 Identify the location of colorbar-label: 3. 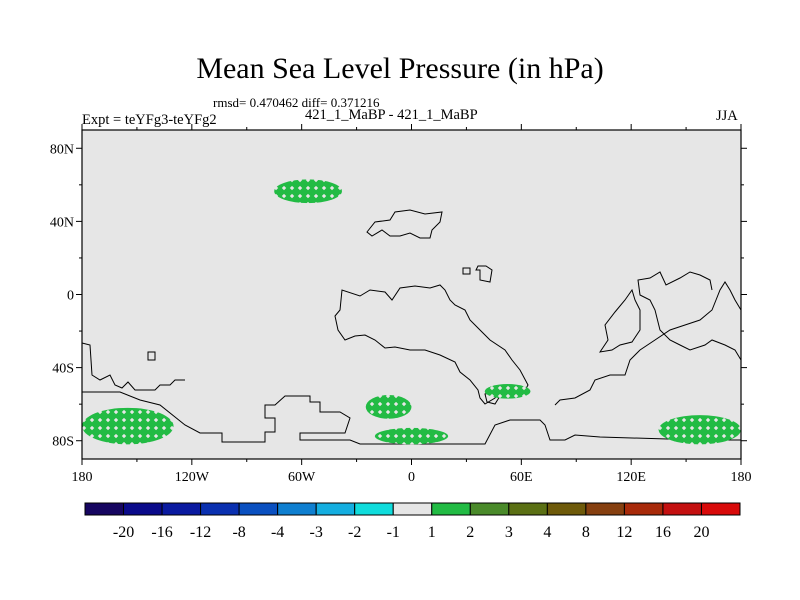
(509, 532).